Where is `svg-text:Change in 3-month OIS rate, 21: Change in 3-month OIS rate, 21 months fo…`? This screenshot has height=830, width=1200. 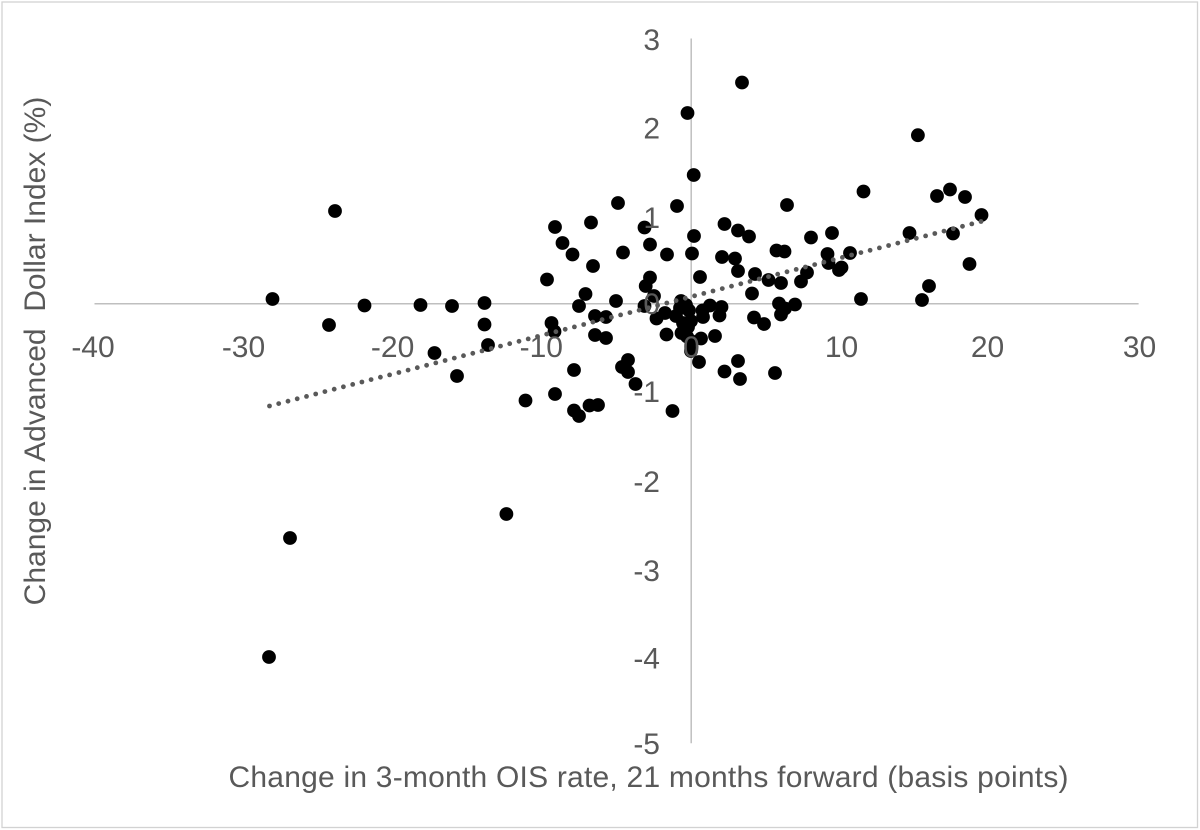 svg-text:Change in 3-month OIS rate, 21: Change in 3-month OIS rate, 21 months fo… is located at coordinates (649, 777).